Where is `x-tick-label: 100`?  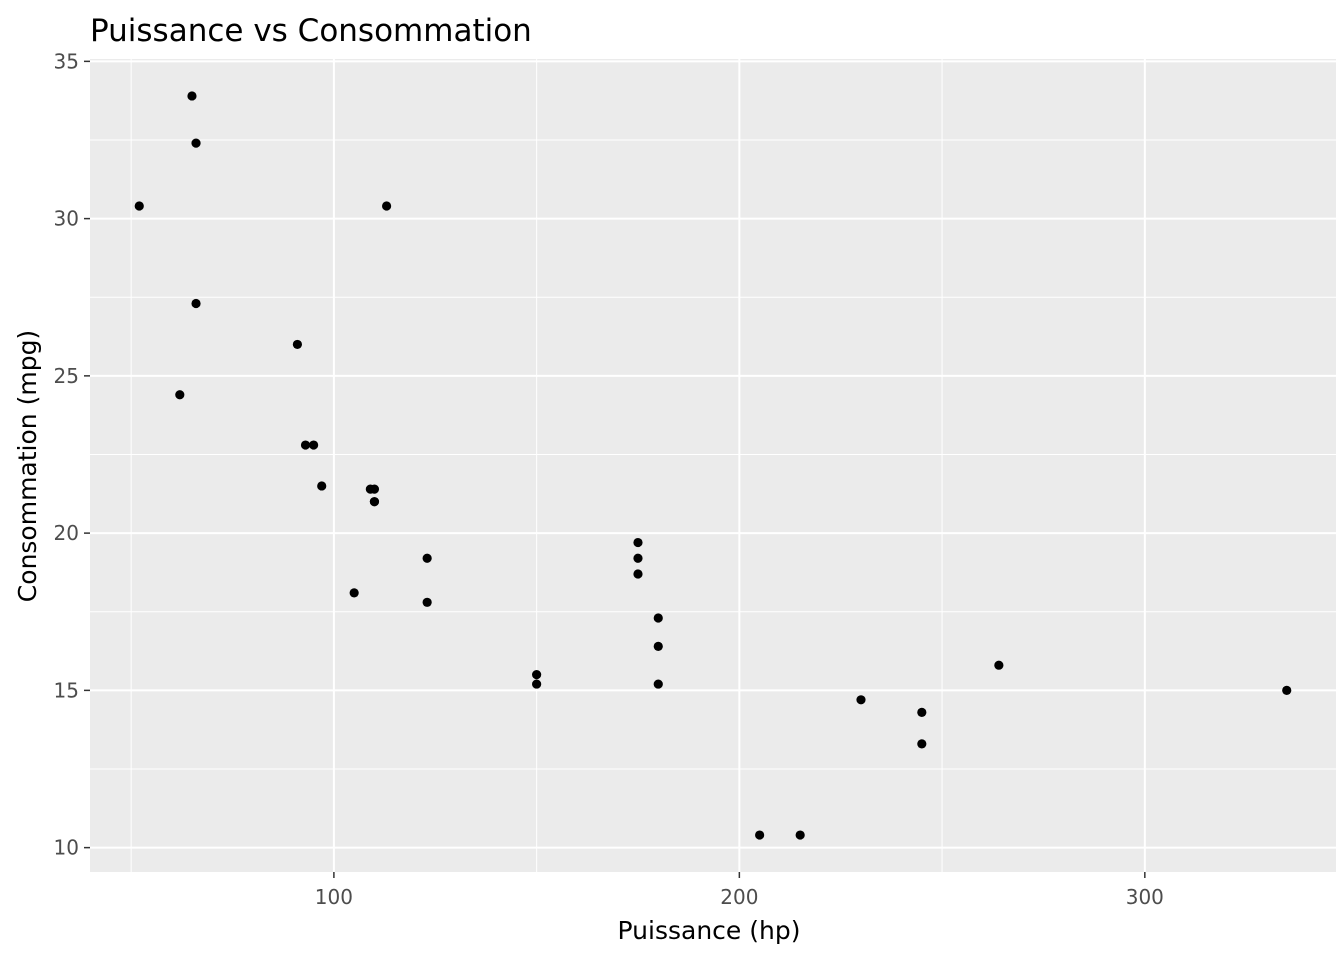
x-tick-label: 100 is located at coordinates (334, 897).